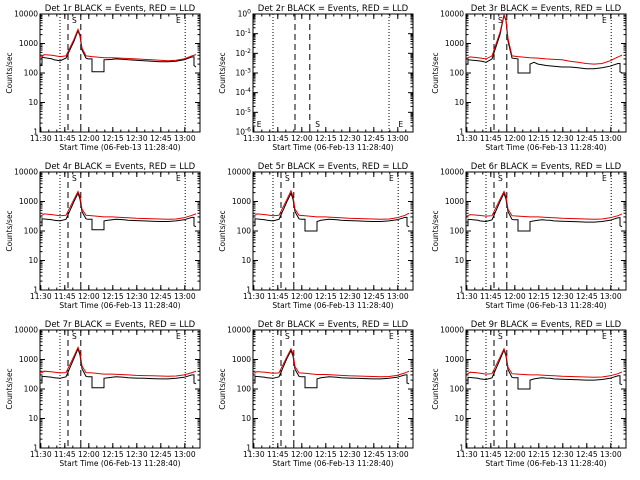 This screenshot has width=640, height=480. What do you see at coordinates (243, 53) in the screenshot?
I see `y-tick-label: 10⁻²` at bounding box center [243, 53].